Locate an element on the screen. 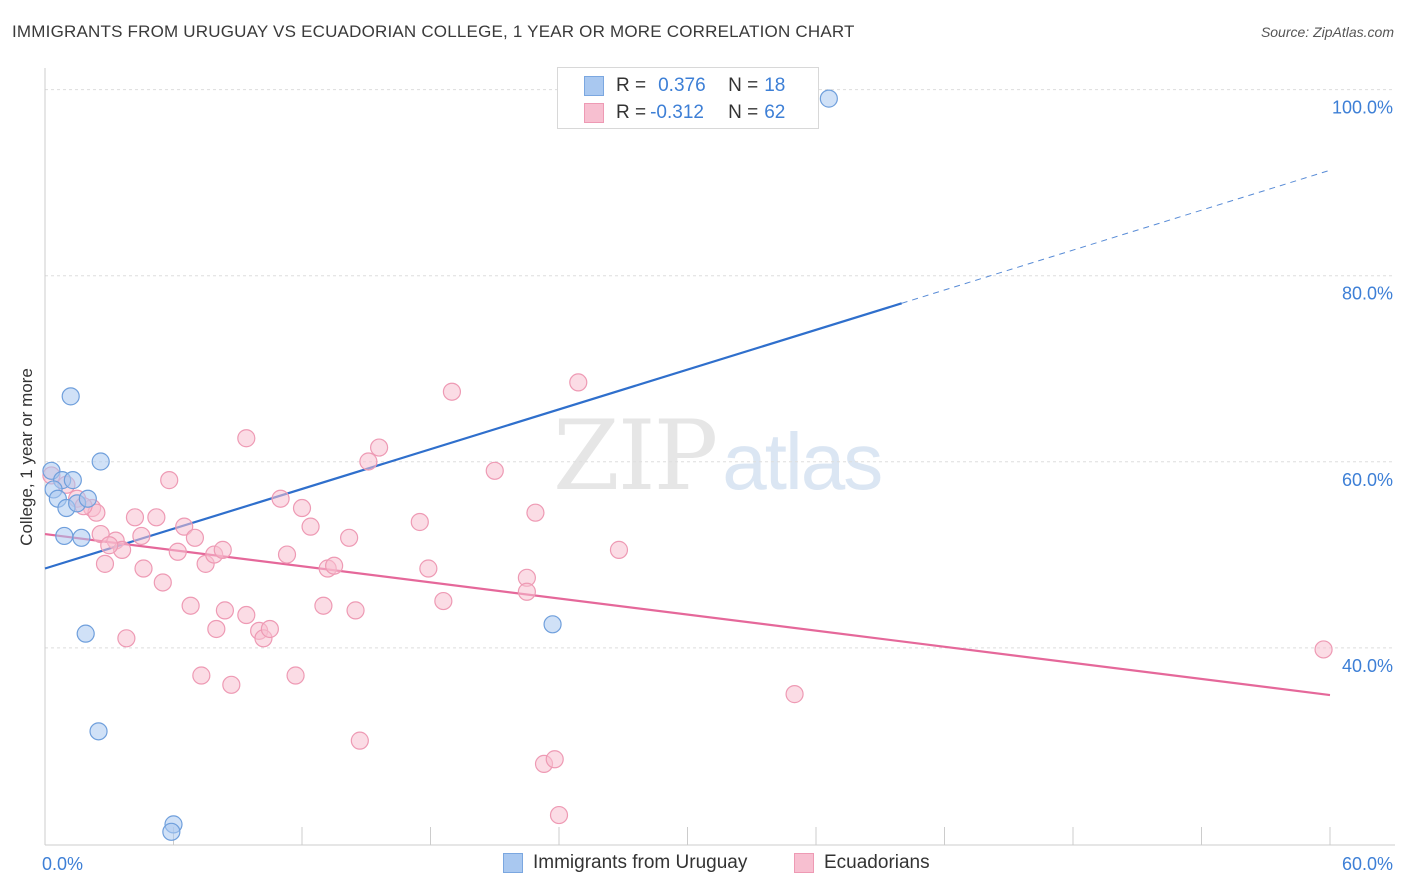  correlation-legend: R = 0.376 N = 18 R = -0.312 N = 62 is located at coordinates (688, 98).